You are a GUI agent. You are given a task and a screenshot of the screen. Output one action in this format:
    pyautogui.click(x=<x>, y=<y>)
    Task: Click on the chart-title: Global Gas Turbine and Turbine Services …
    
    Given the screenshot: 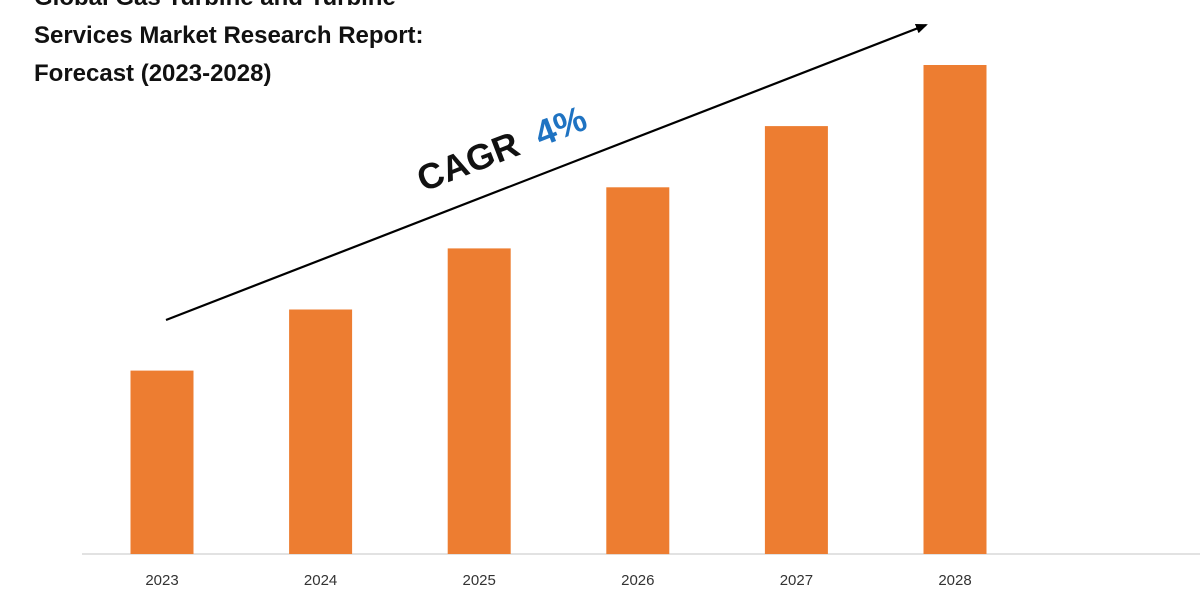 What is the action you would take?
    pyautogui.click(x=229, y=43)
    